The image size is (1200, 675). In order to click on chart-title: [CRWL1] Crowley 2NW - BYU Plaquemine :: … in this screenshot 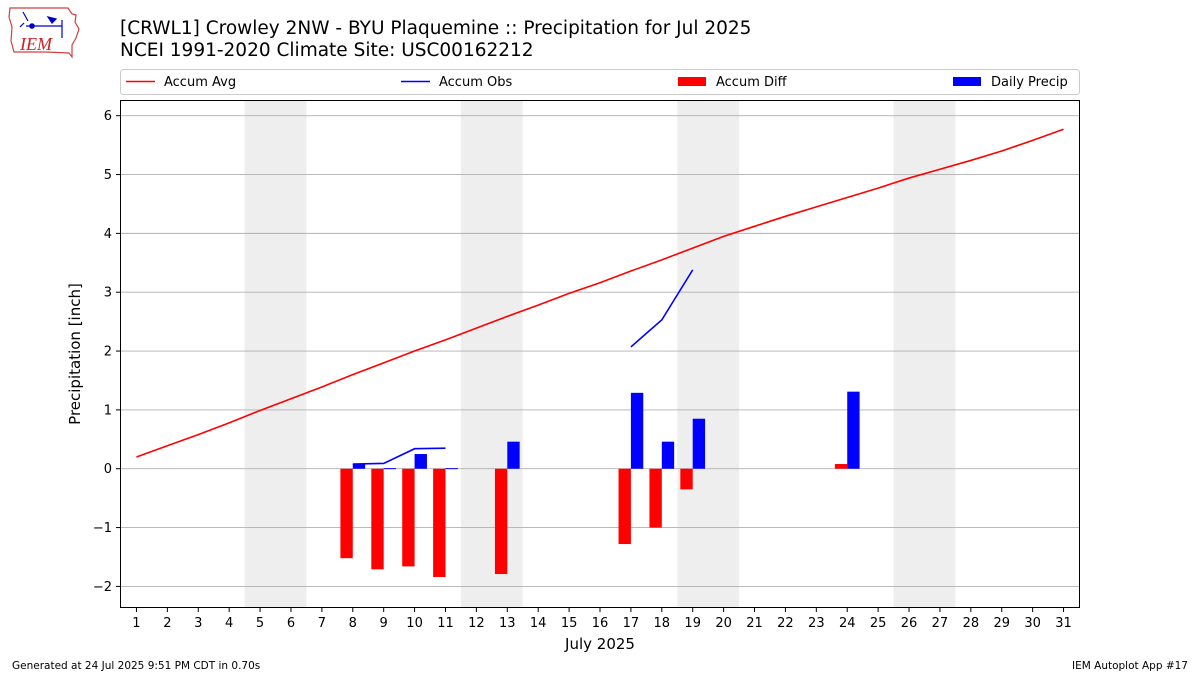, I will do `click(436, 28)`.